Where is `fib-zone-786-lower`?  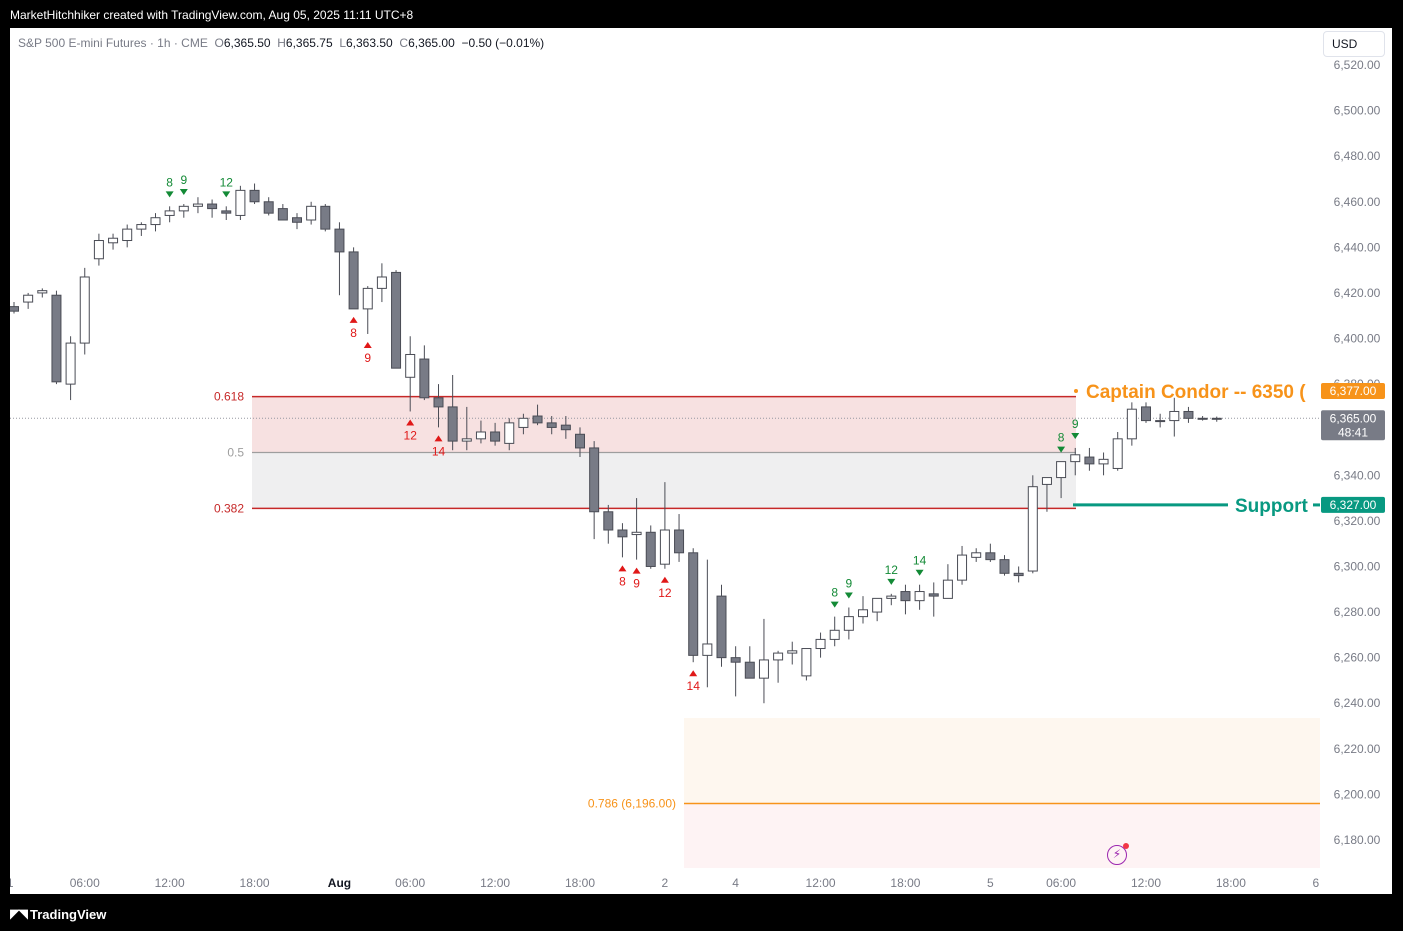 fib-zone-786-lower is located at coordinates (1002, 835).